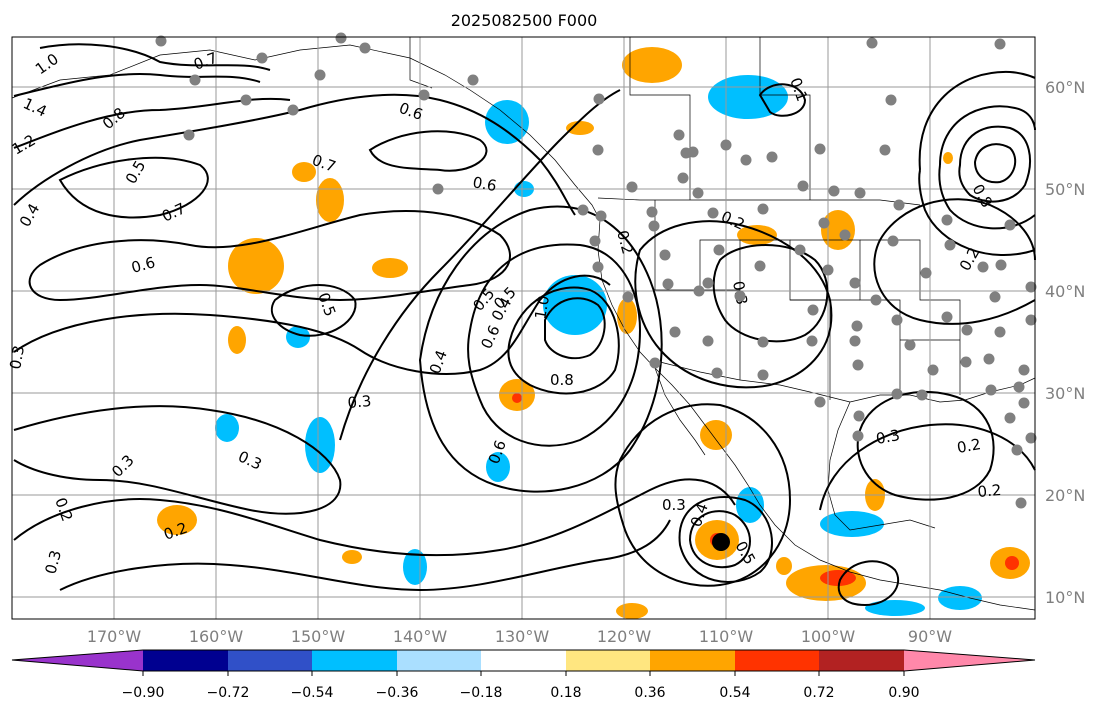 This screenshot has height=712, width=1105. Describe the element at coordinates (565, 693) in the screenshot. I see `colorbar-tick-label: 0.18` at that location.